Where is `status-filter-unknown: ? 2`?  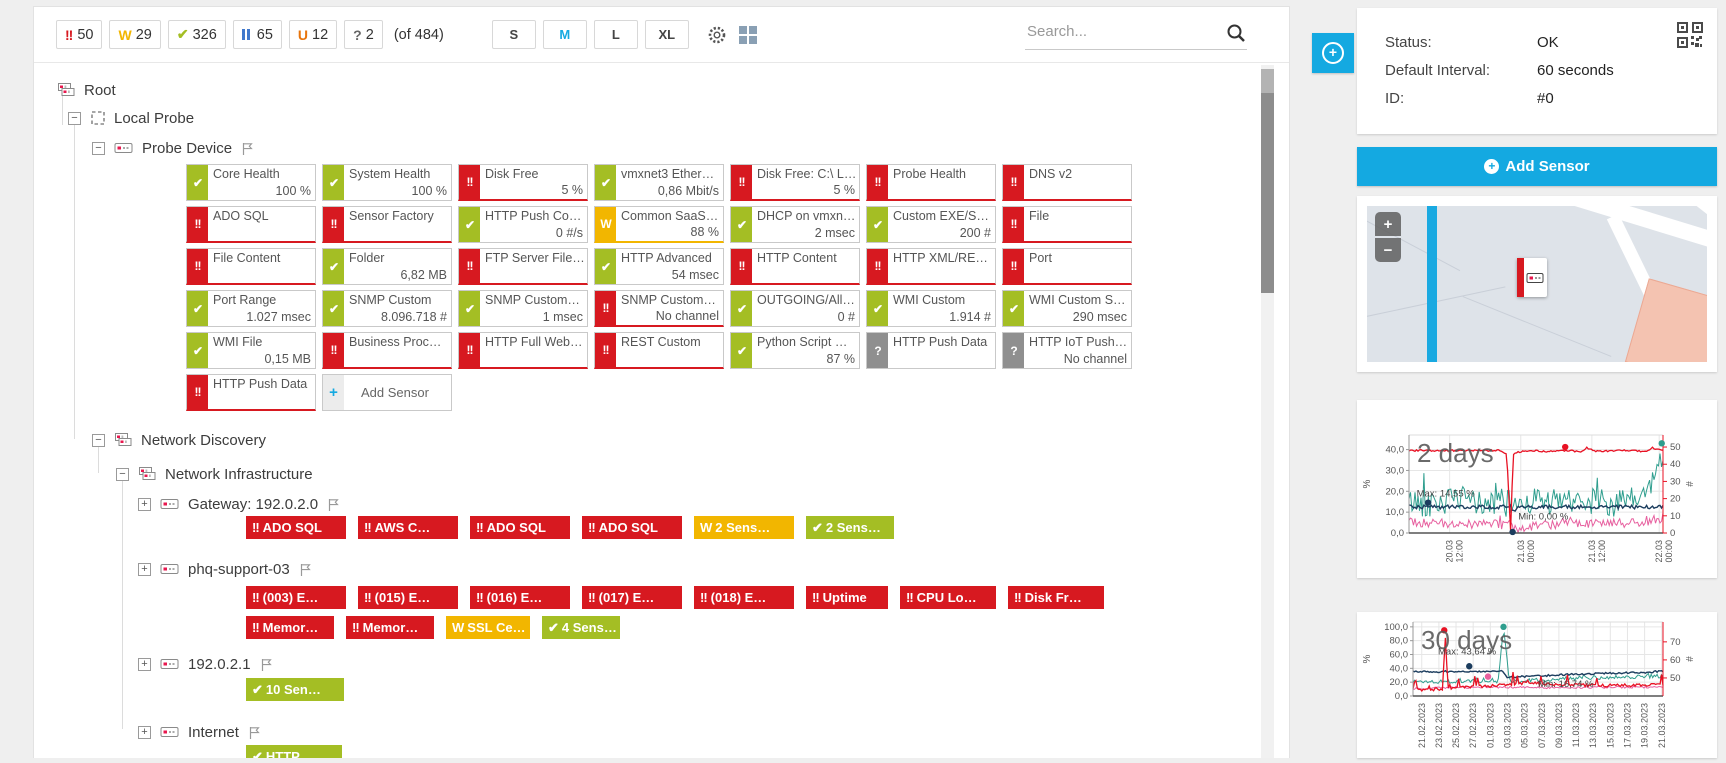
status-filter-unknown: ? 2 is located at coordinates (363, 34).